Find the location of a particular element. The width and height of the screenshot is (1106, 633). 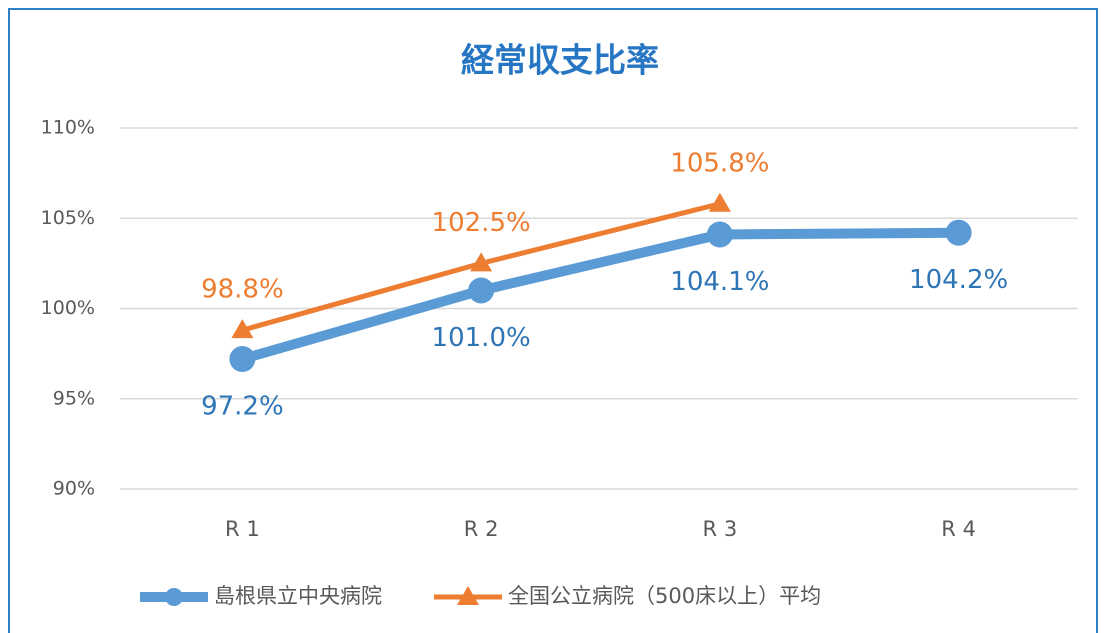

series-line is located at coordinates (599, 295).